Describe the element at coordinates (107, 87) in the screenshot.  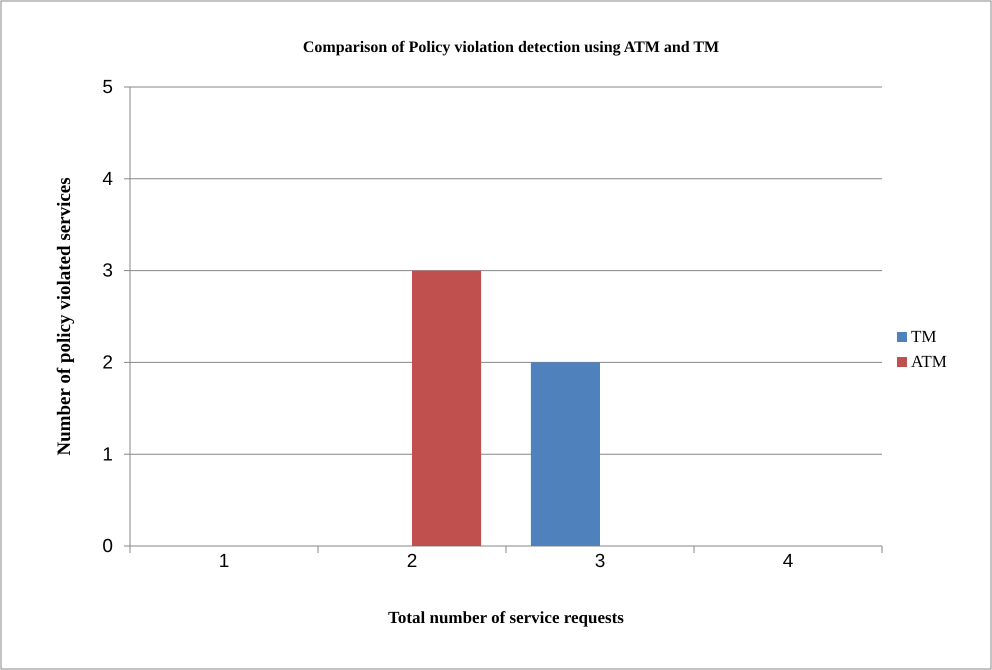
I see `y-tick-label: 5` at that location.